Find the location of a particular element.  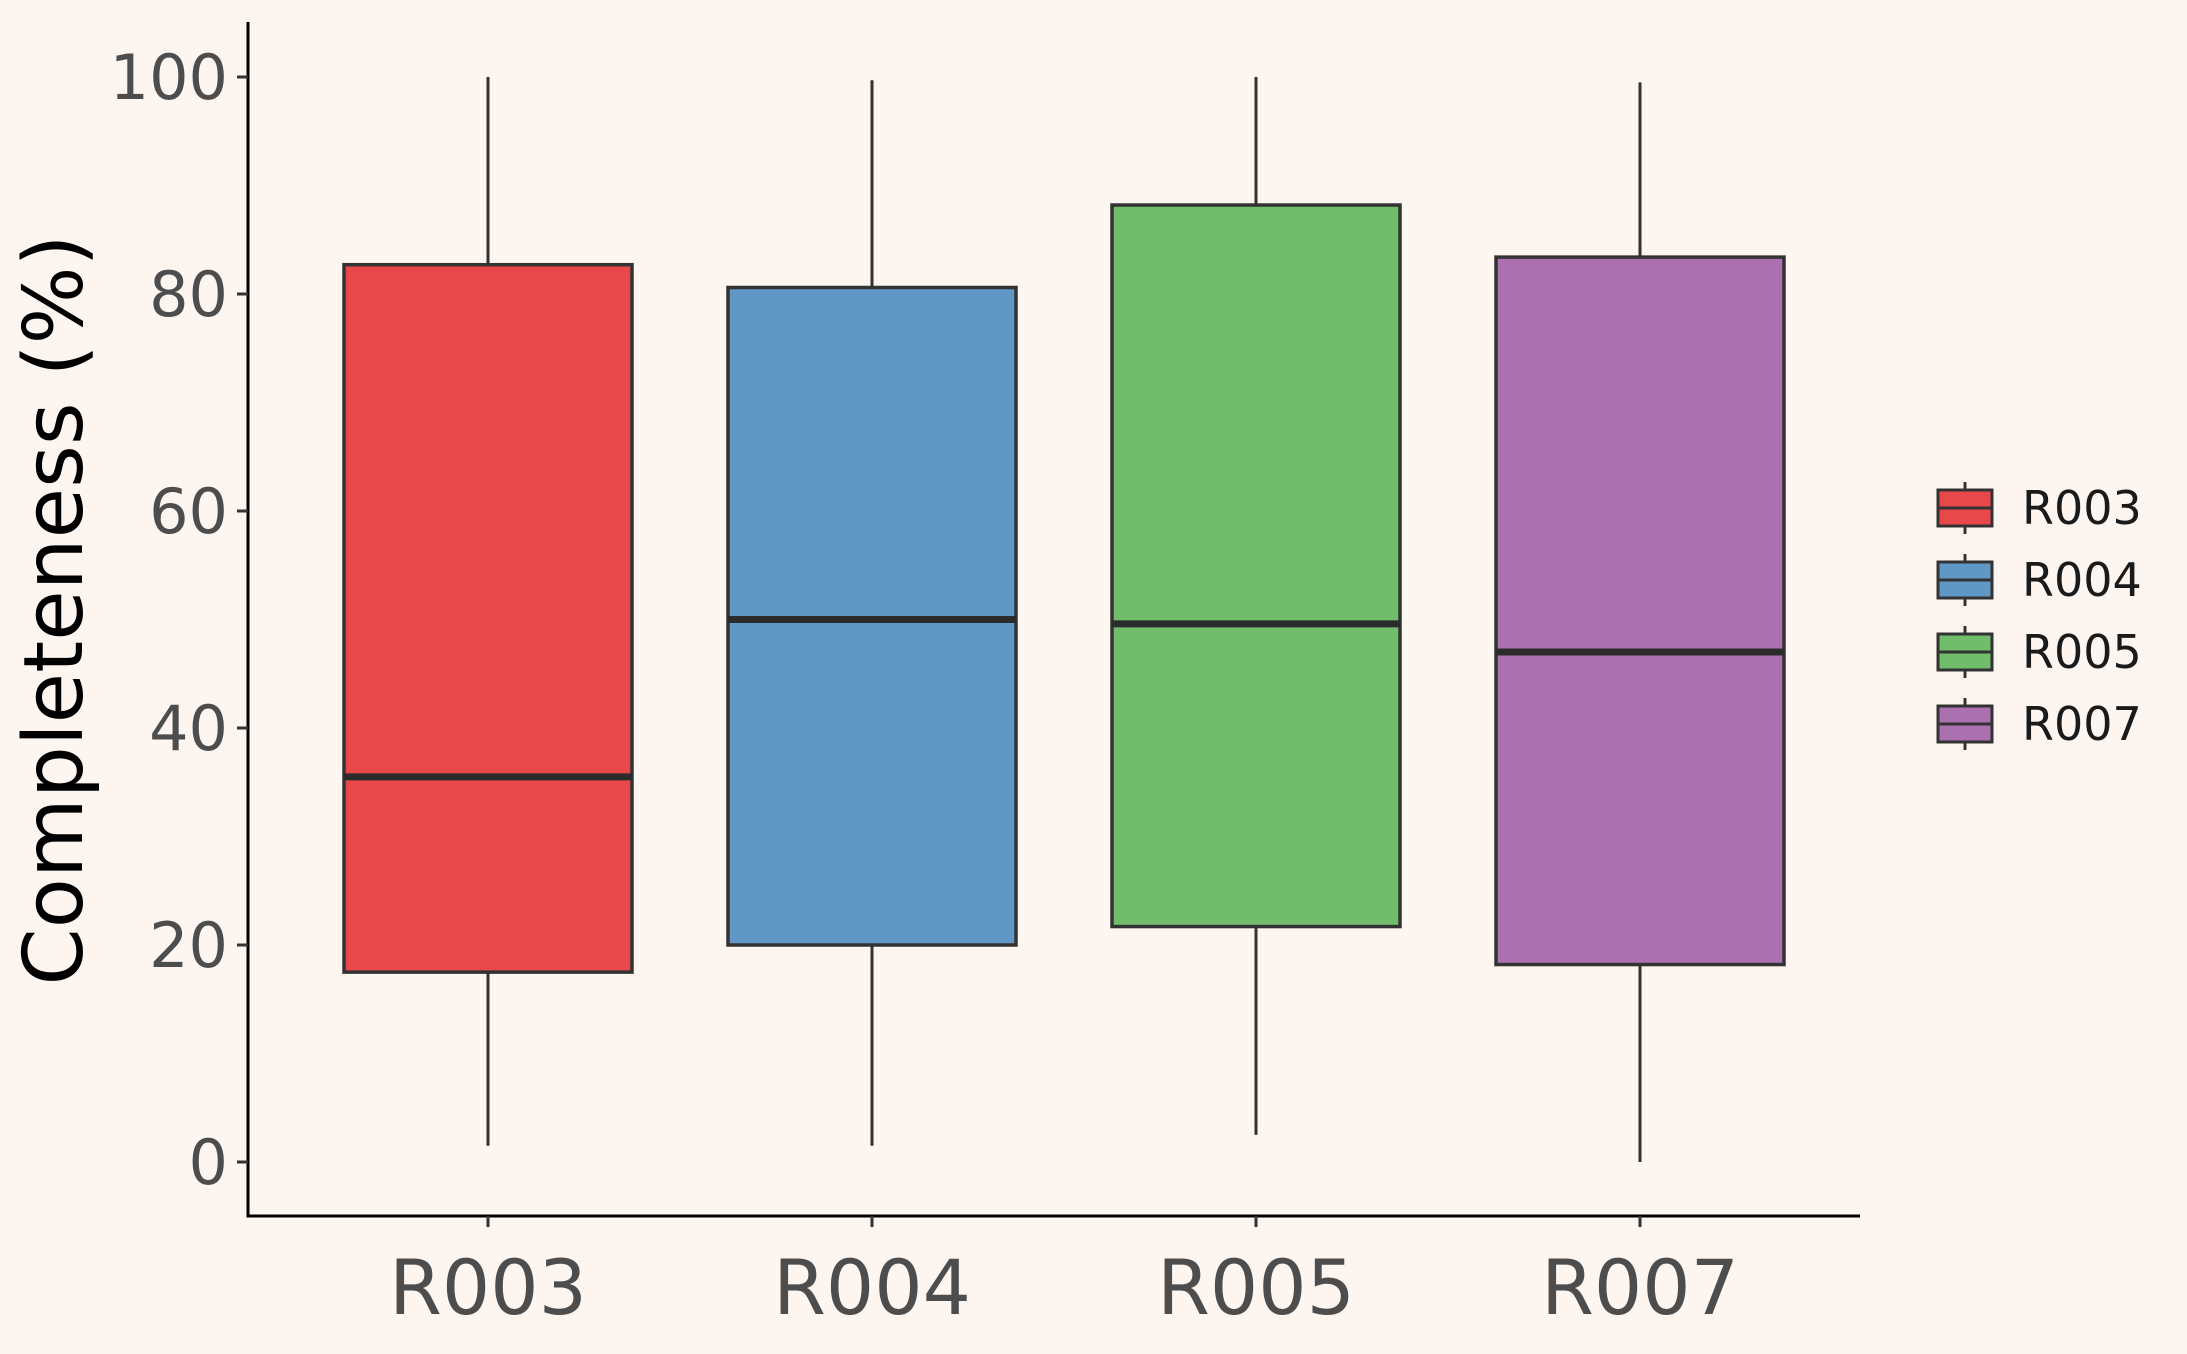

legend-label: R005 is located at coordinates (2082, 652).